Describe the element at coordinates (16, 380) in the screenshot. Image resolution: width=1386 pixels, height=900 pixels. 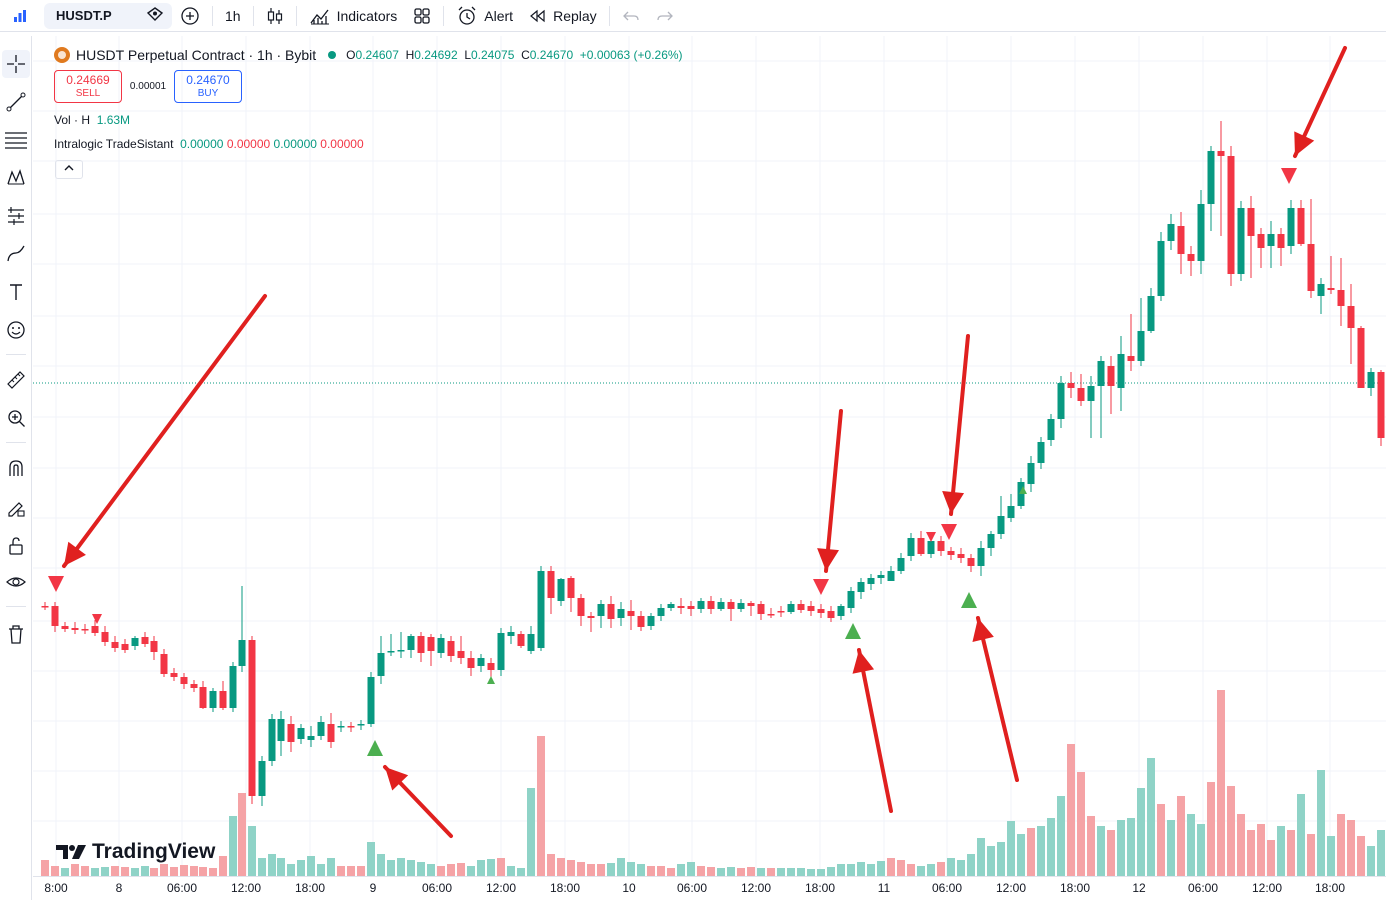
I see `measure-tool` at that location.